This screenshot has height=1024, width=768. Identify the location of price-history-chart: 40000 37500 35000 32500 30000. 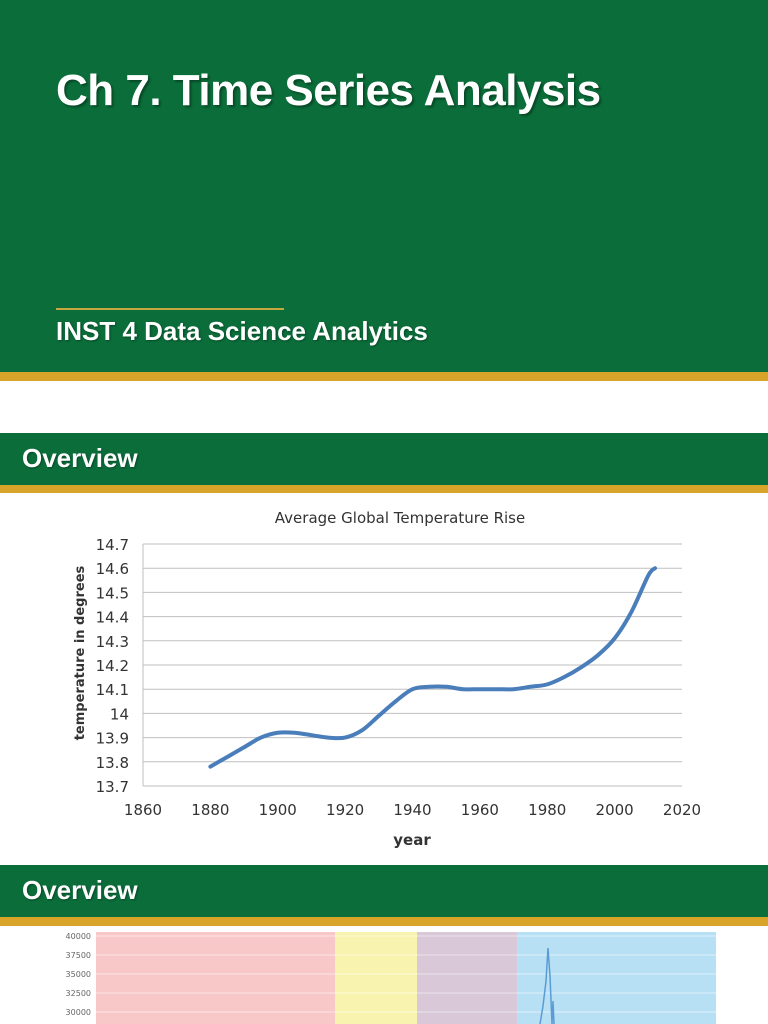
(391, 978).